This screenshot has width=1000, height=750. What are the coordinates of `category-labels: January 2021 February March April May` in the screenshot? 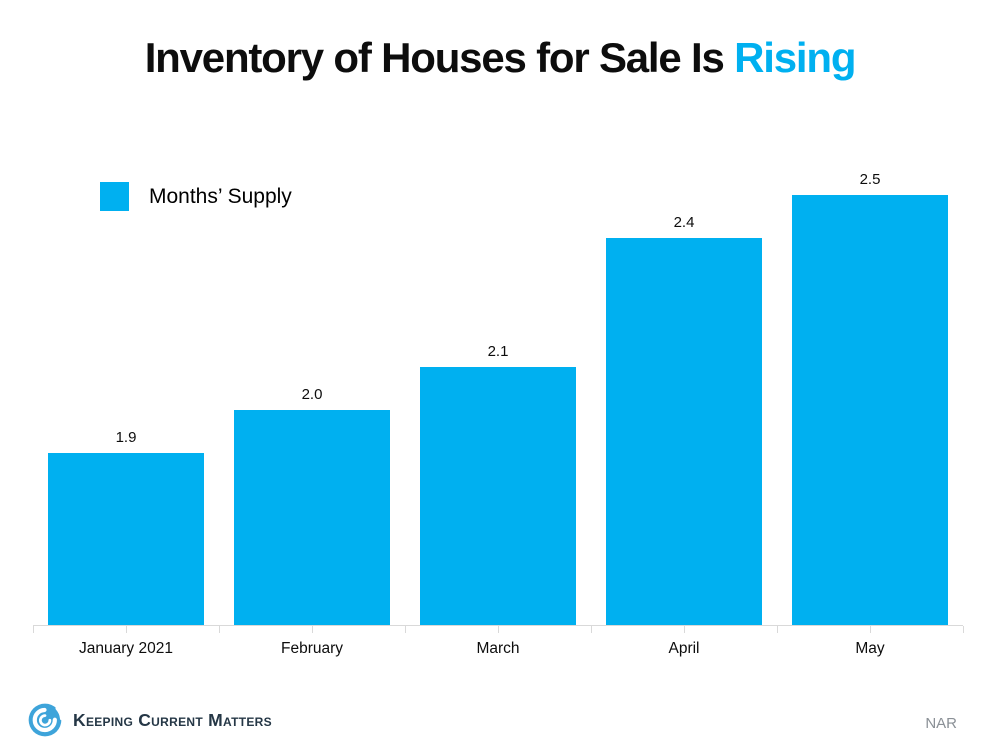 It's located at (498, 649).